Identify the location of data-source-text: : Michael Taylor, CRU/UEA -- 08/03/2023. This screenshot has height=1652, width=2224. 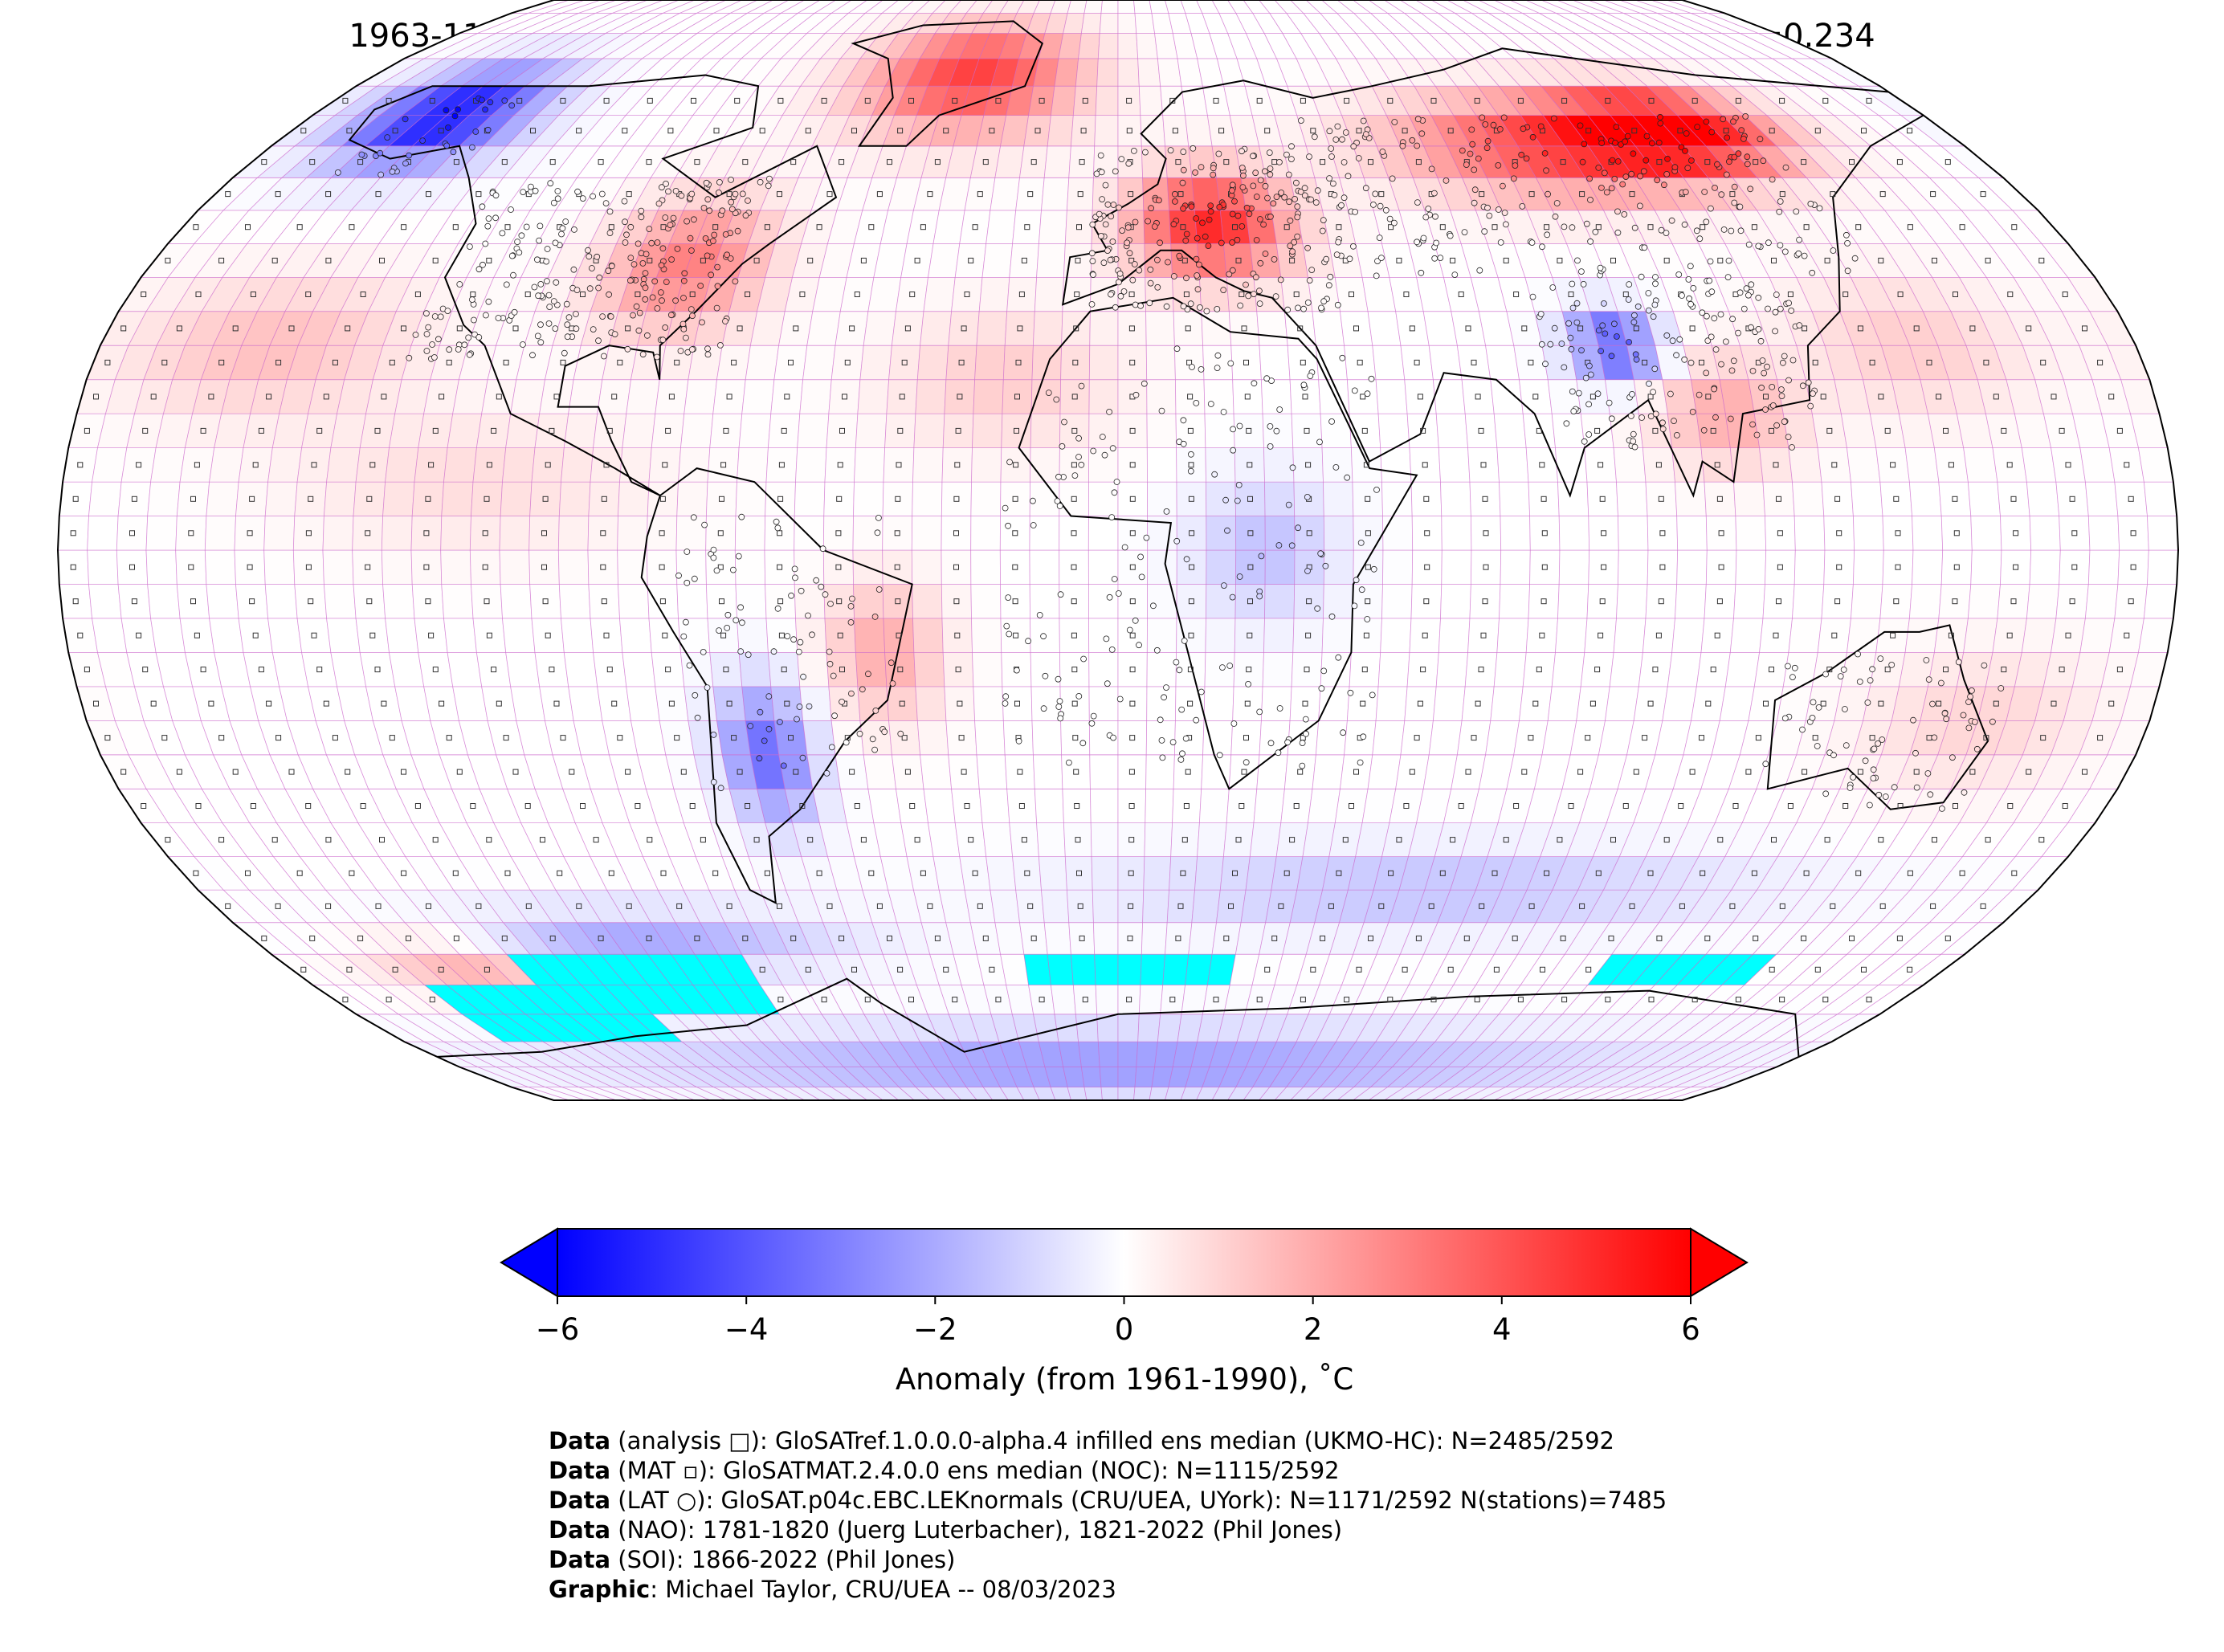
(883, 1589).